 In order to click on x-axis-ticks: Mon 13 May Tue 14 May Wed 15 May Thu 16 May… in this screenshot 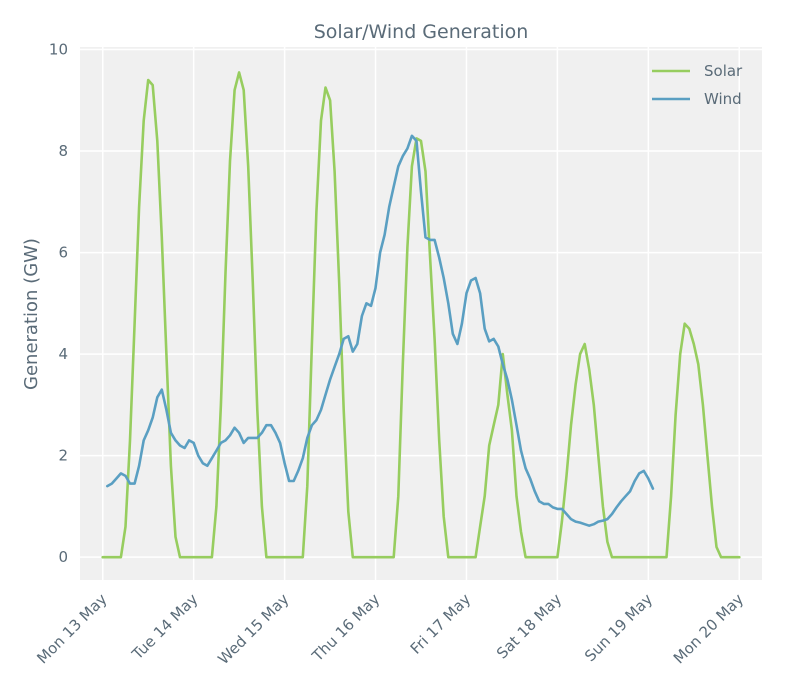, I will do `click(390, 629)`.